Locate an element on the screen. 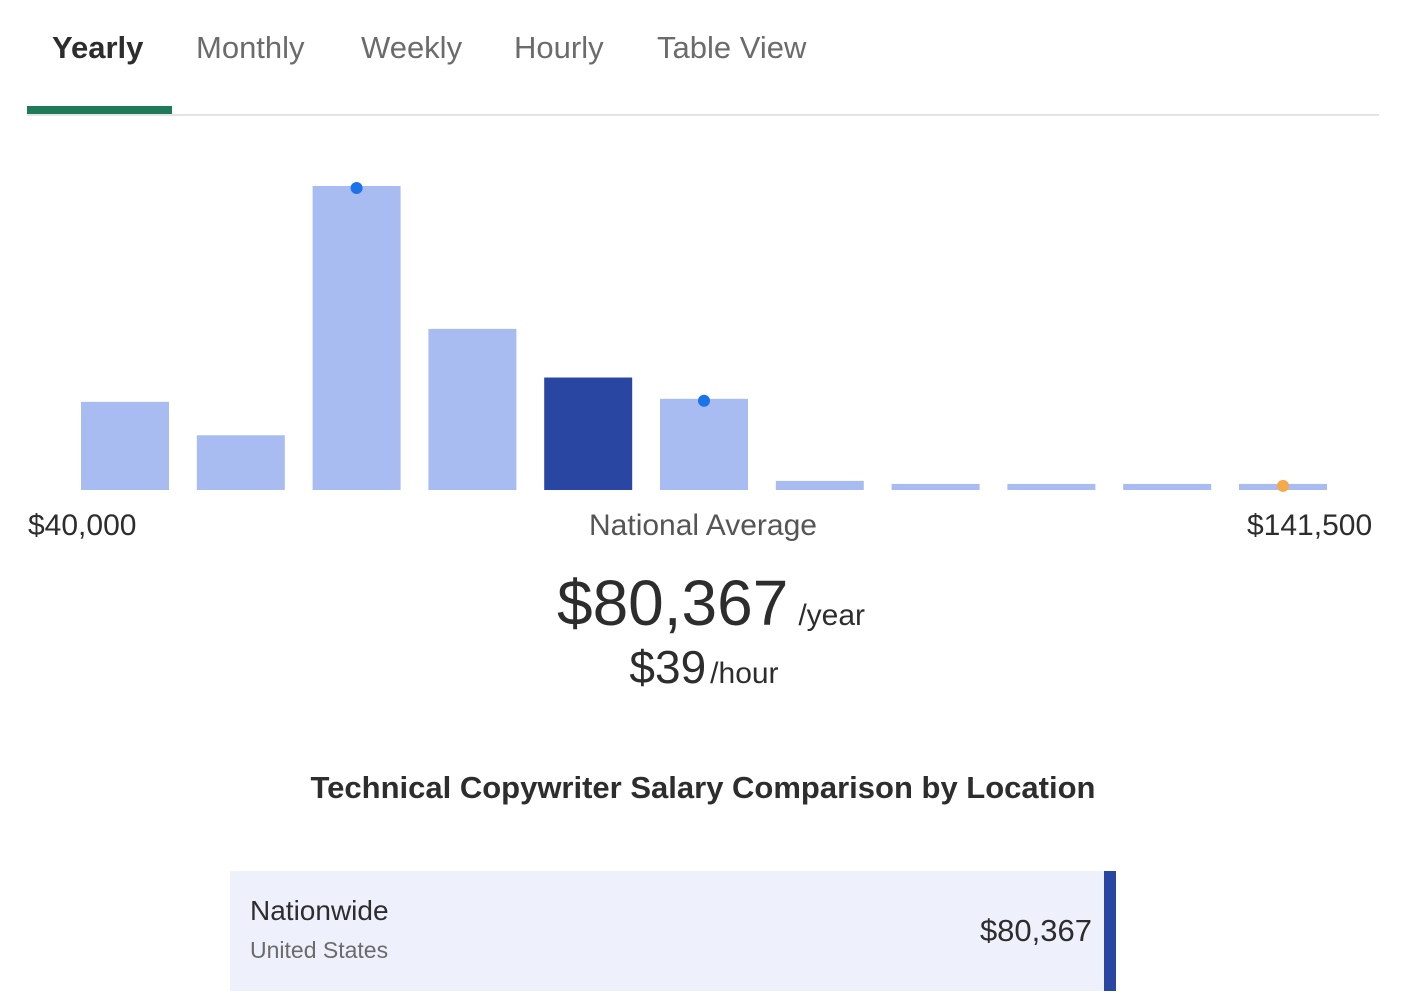 Image resolution: width=1422 pixels, height=1008 pixels. range-max-label: $141,500 is located at coordinates (1310, 525).